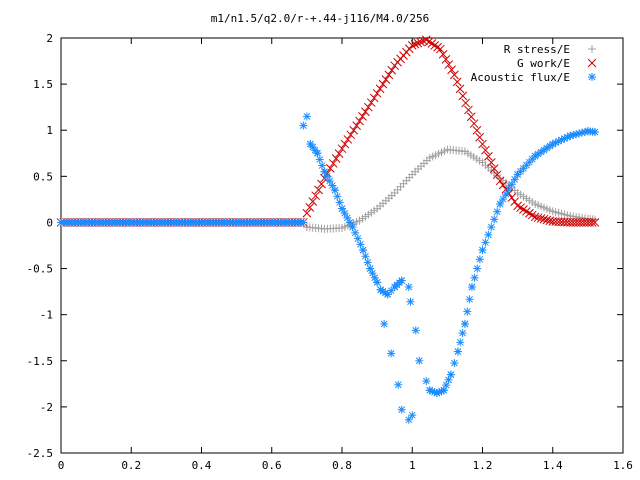  What do you see at coordinates (40, 361) in the screenshot?
I see `y-tick-label: -1.5` at bounding box center [40, 361].